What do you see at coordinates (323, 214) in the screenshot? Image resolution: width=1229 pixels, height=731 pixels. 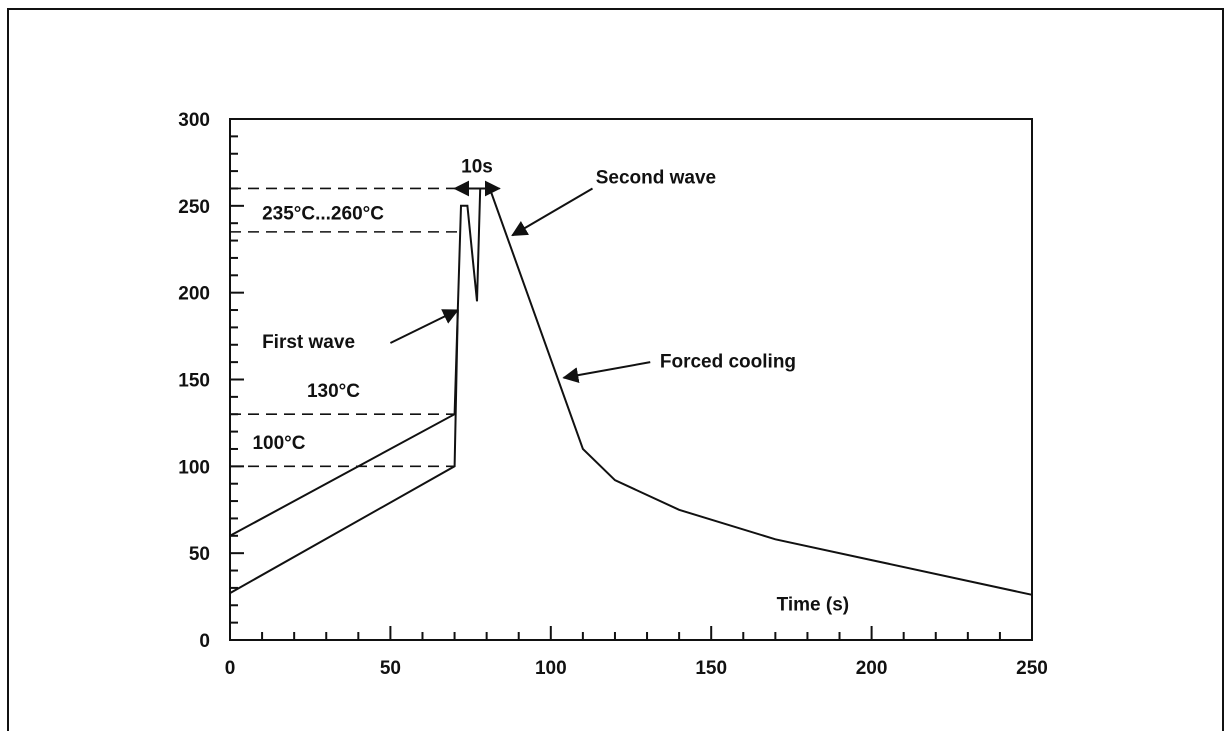 I see `temperature-range-label: 235°C...260°C` at bounding box center [323, 214].